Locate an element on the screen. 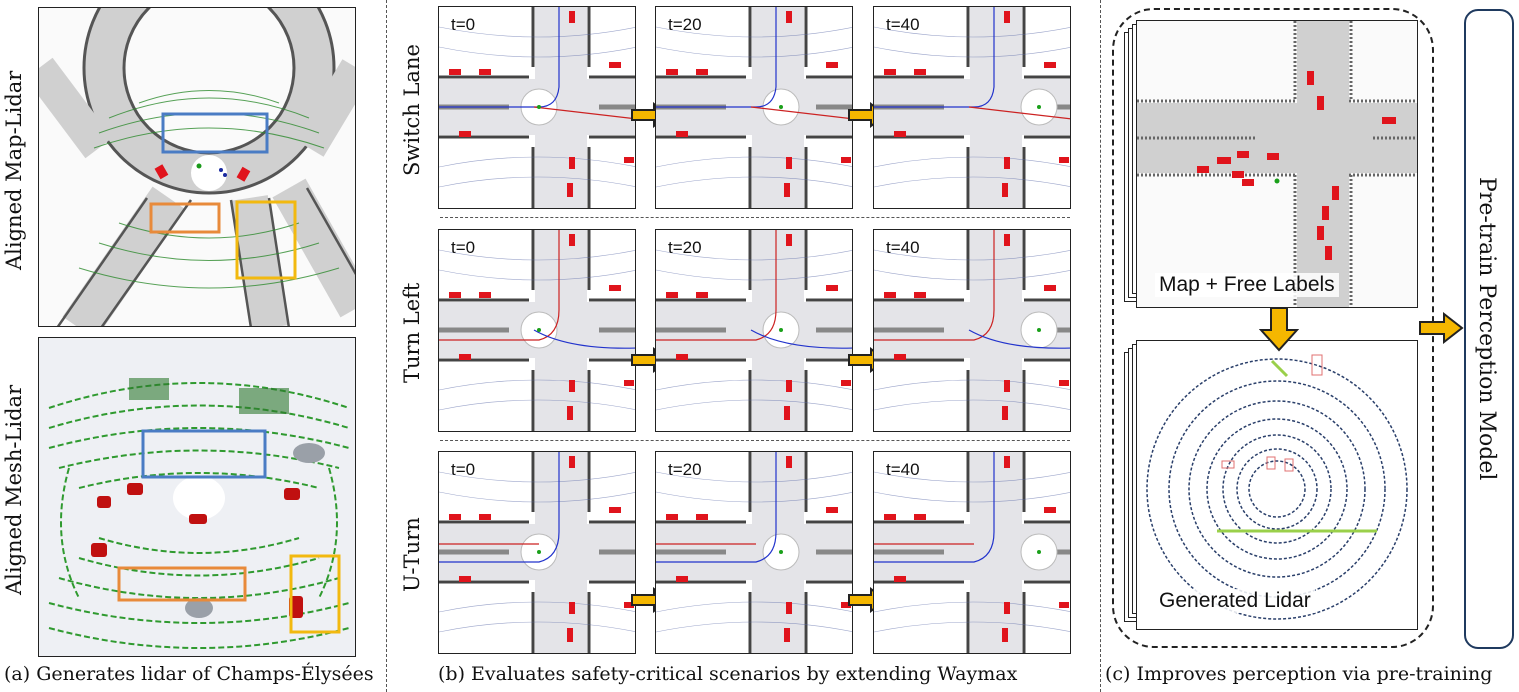  divider-right is located at coordinates (1100, 346).